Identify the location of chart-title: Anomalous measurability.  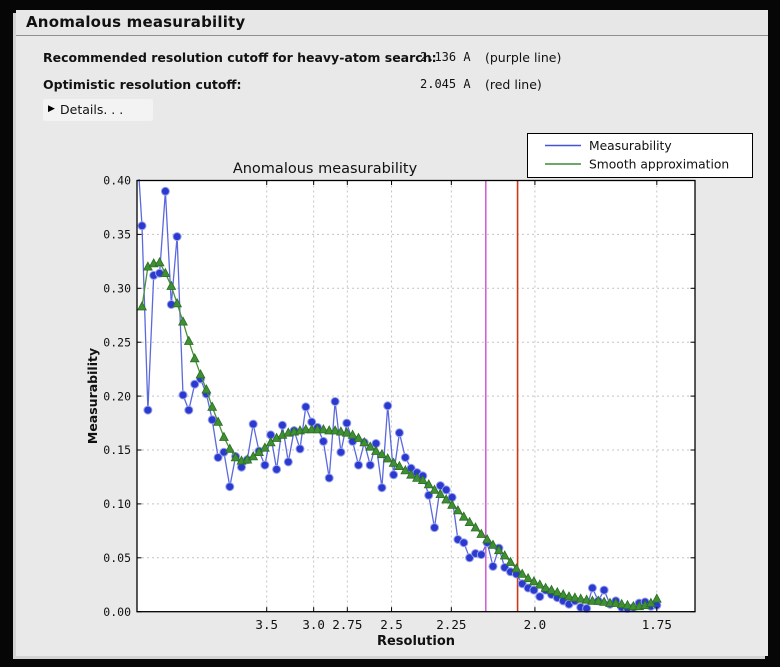
(325, 169).